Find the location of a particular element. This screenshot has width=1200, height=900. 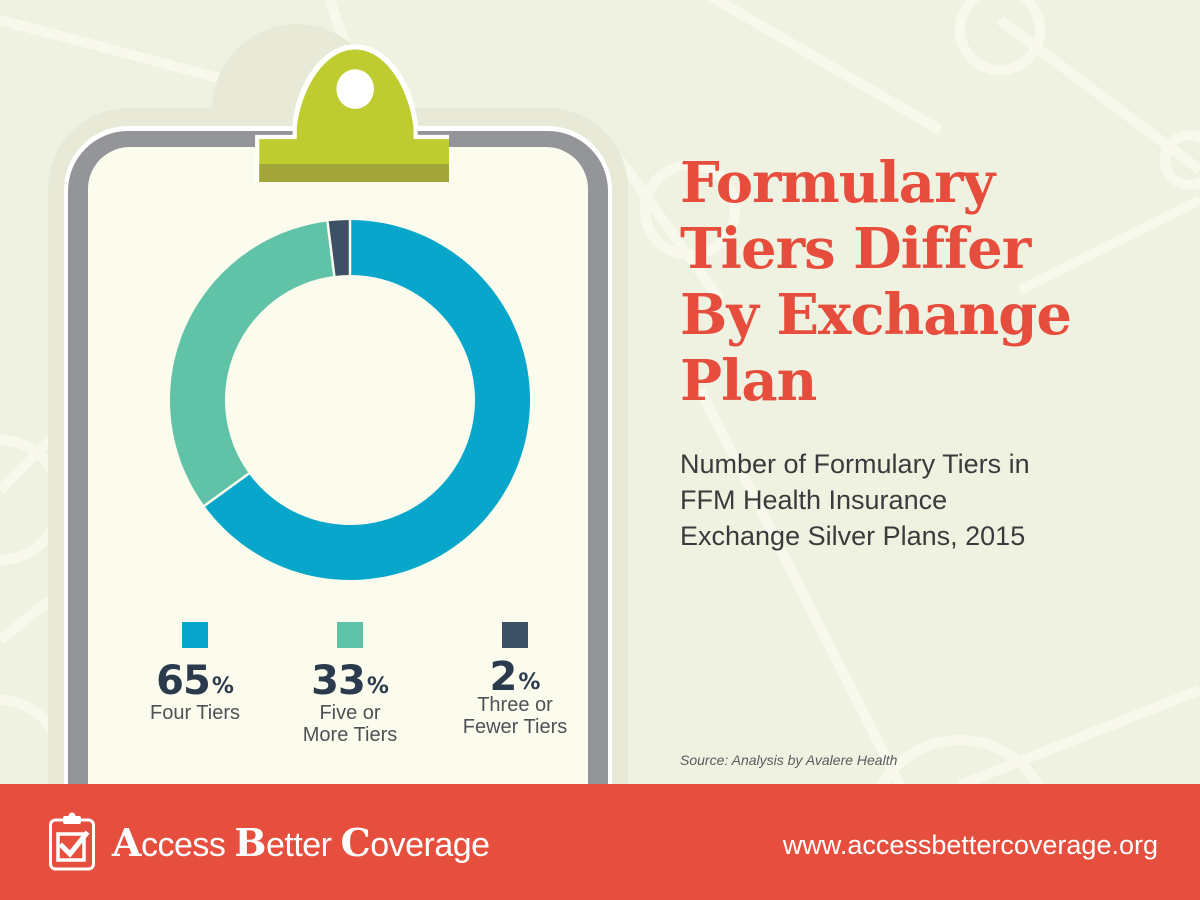

brand-name: Access Better Coverage is located at coordinates (301, 842).